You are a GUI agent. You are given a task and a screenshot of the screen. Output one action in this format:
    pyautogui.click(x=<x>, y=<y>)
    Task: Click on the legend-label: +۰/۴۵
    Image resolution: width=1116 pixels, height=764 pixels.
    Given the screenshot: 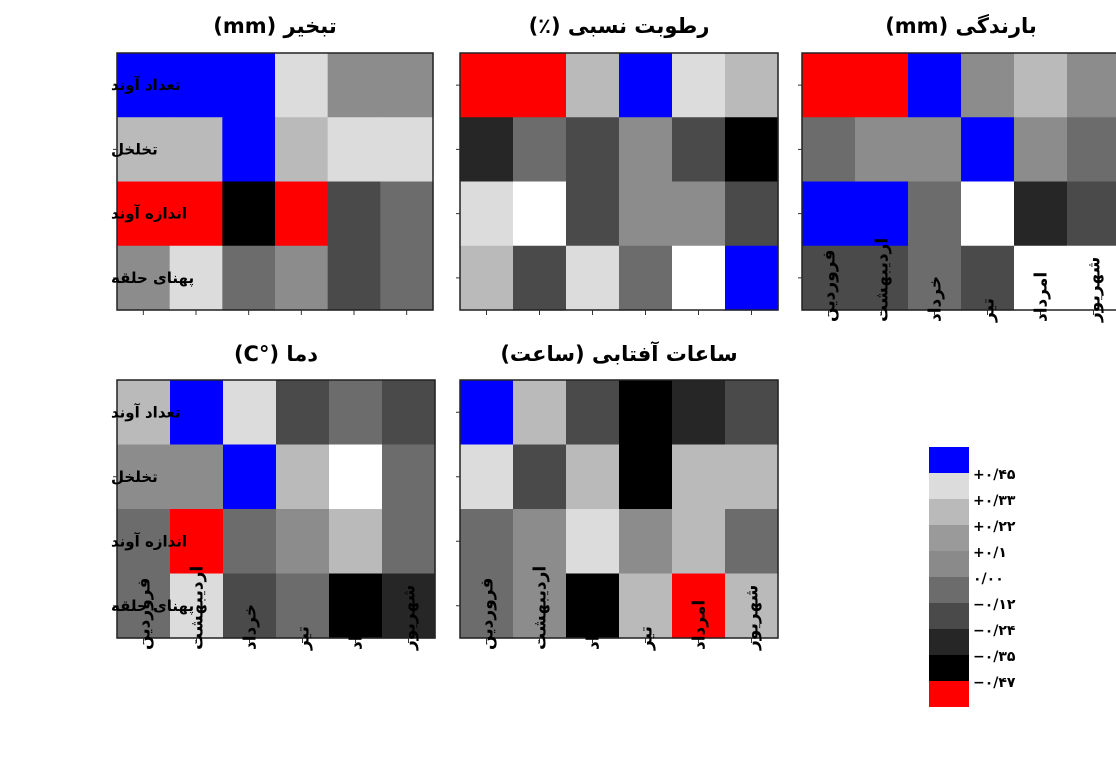 What is the action you would take?
    pyautogui.click(x=994, y=475)
    